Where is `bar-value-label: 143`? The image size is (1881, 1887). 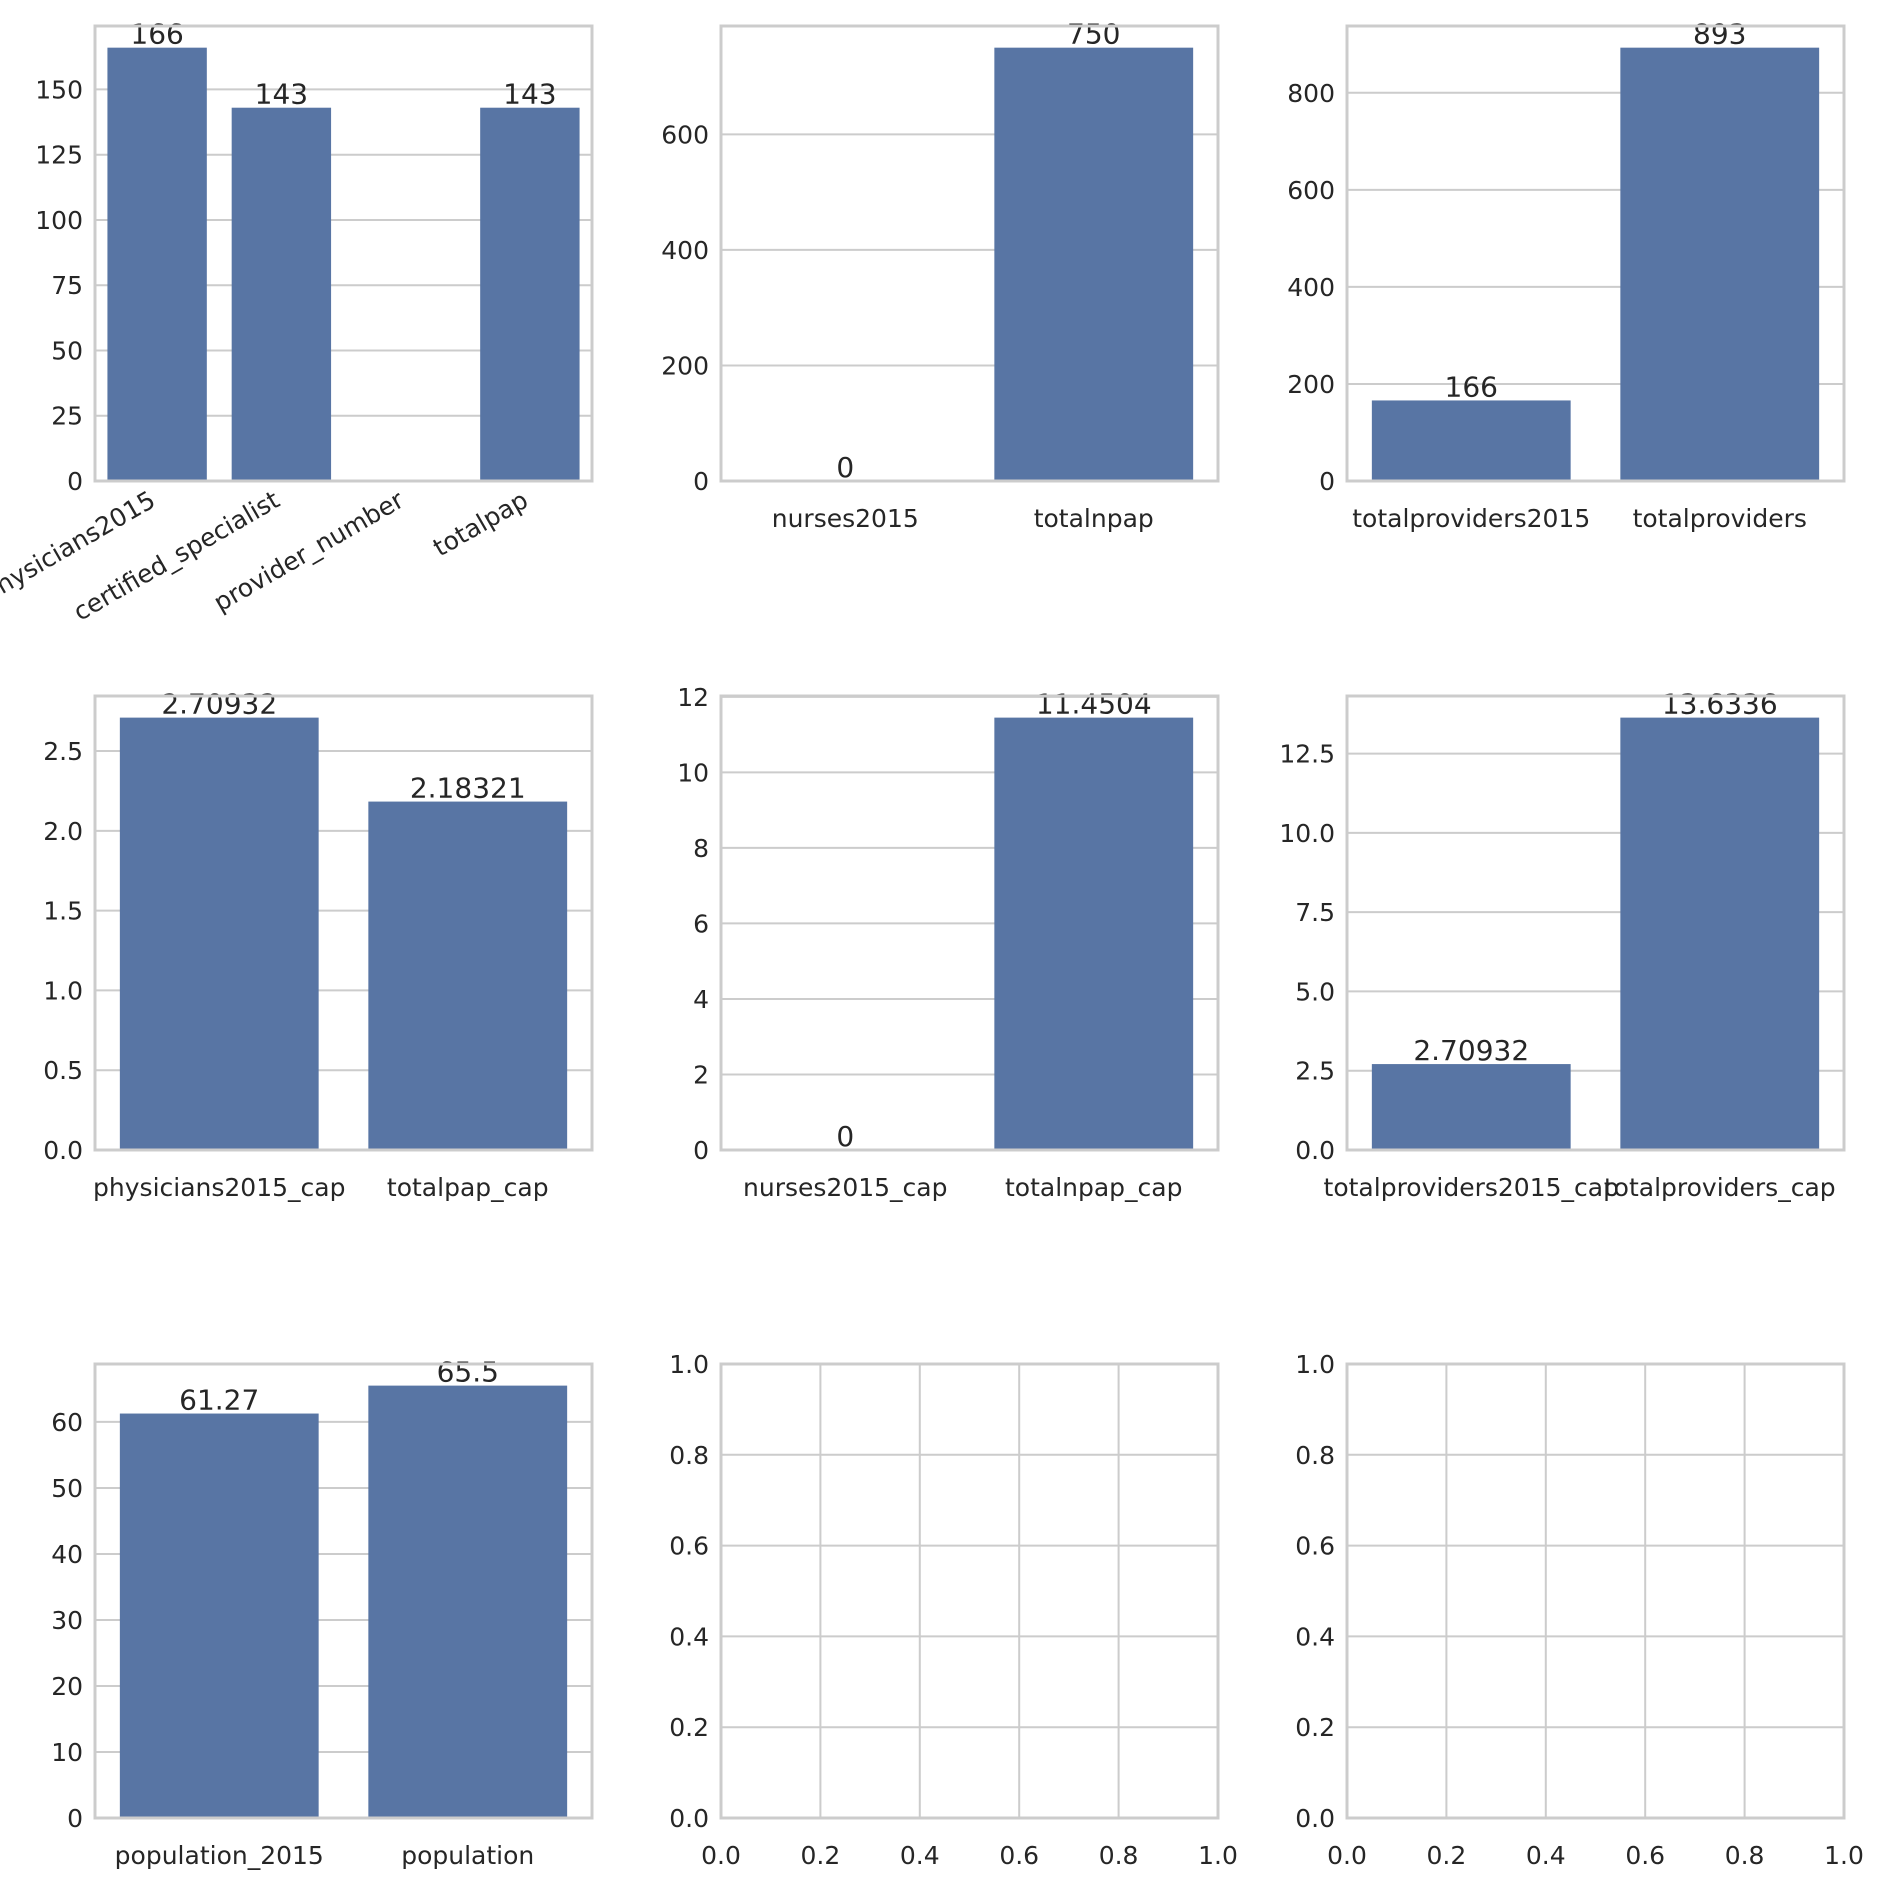 bar-value-label: 143 is located at coordinates (281, 94).